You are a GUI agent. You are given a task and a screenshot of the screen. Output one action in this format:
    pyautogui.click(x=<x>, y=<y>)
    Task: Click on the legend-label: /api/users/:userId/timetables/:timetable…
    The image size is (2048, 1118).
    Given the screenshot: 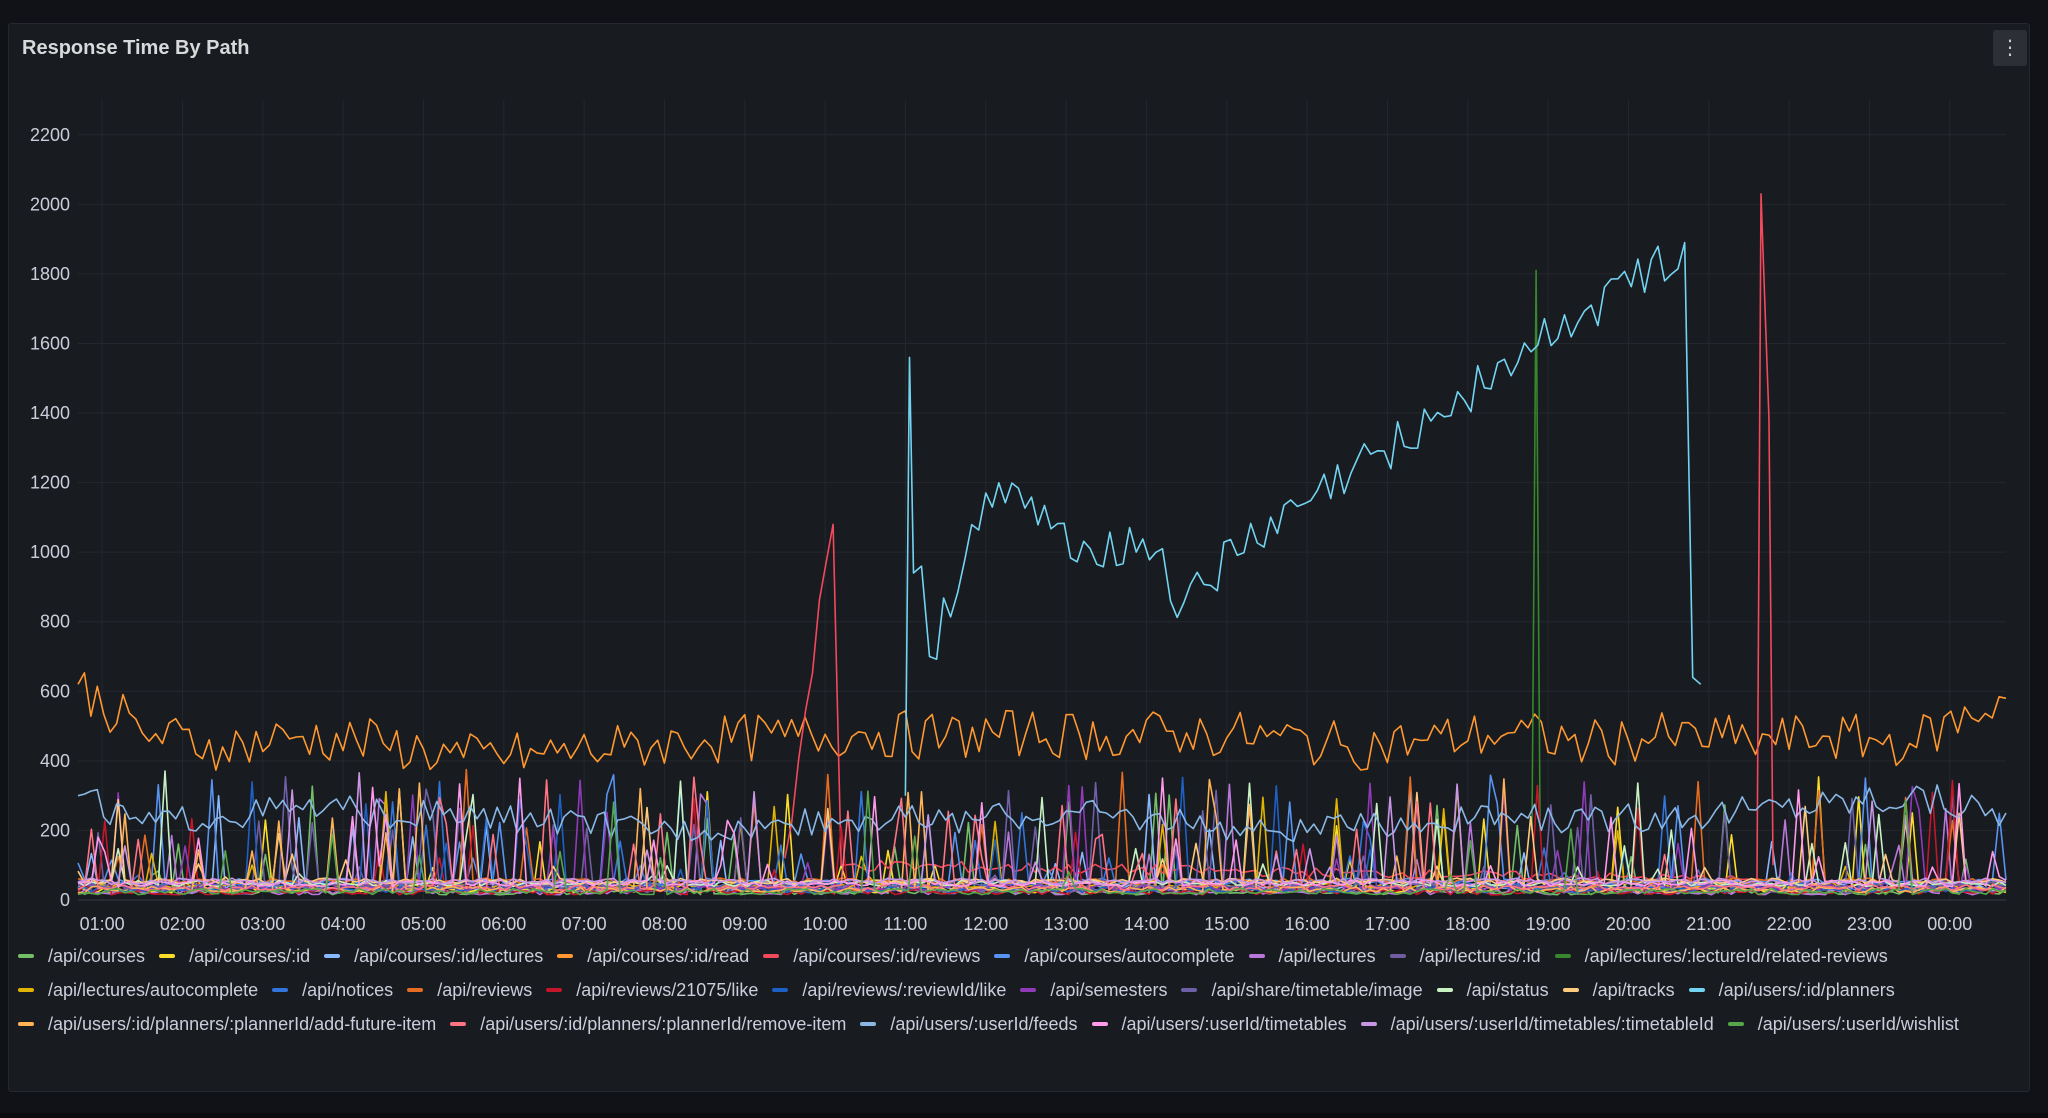 What is the action you would take?
    pyautogui.click(x=1552, y=1023)
    